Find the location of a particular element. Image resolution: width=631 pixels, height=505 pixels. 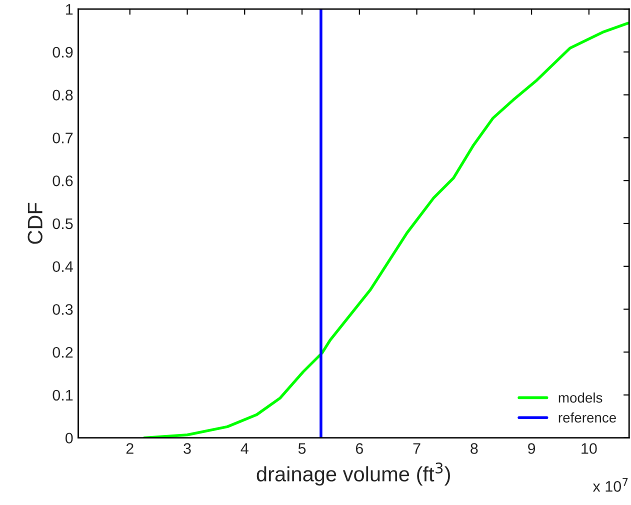

legend-label: models is located at coordinates (580, 397).